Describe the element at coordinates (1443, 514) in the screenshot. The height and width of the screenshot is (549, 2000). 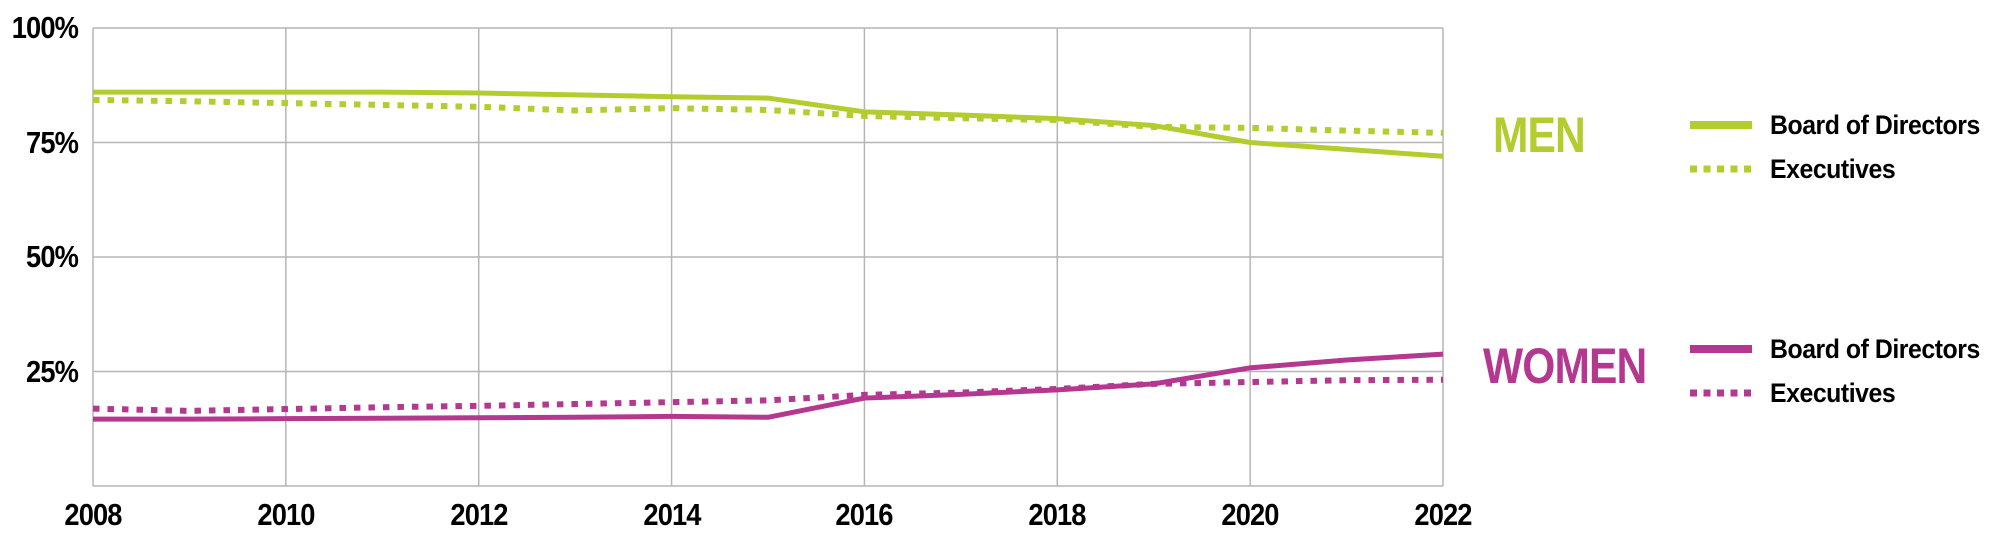
I see `x-tick-2022: 2022` at that location.